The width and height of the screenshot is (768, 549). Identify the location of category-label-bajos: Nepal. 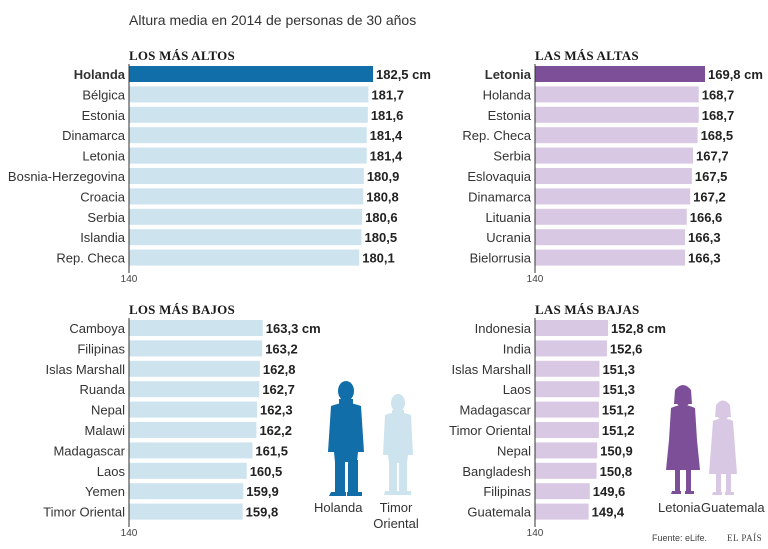
(108, 410).